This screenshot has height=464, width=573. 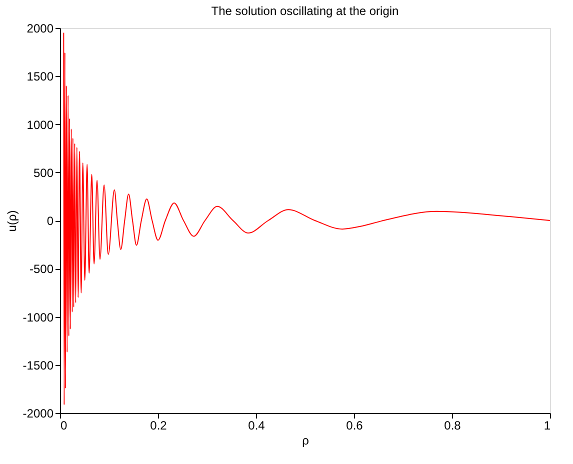 I want to click on chart-title: The solution oscillating at the origin, so click(x=305, y=11).